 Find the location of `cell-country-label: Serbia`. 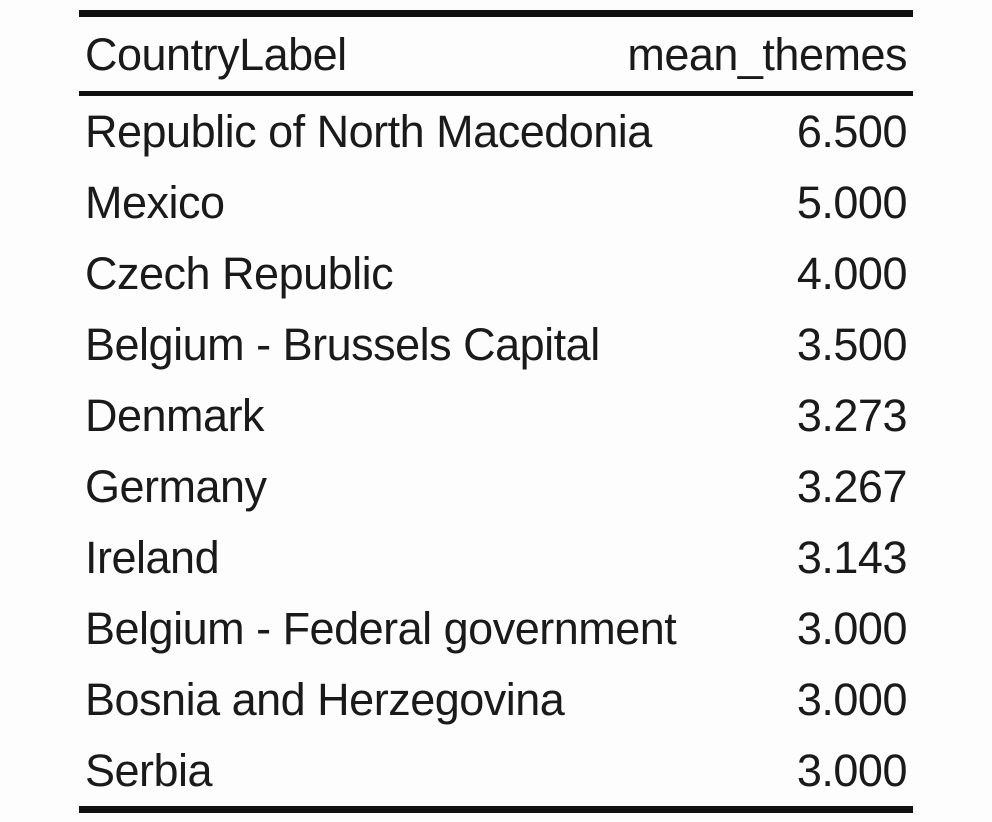

cell-country-label: Serbia is located at coordinates (149, 770).